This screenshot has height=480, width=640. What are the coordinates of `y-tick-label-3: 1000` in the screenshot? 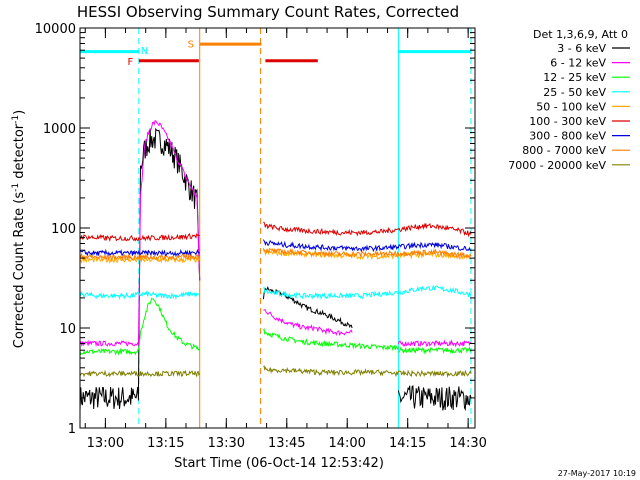 It's located at (59, 129).